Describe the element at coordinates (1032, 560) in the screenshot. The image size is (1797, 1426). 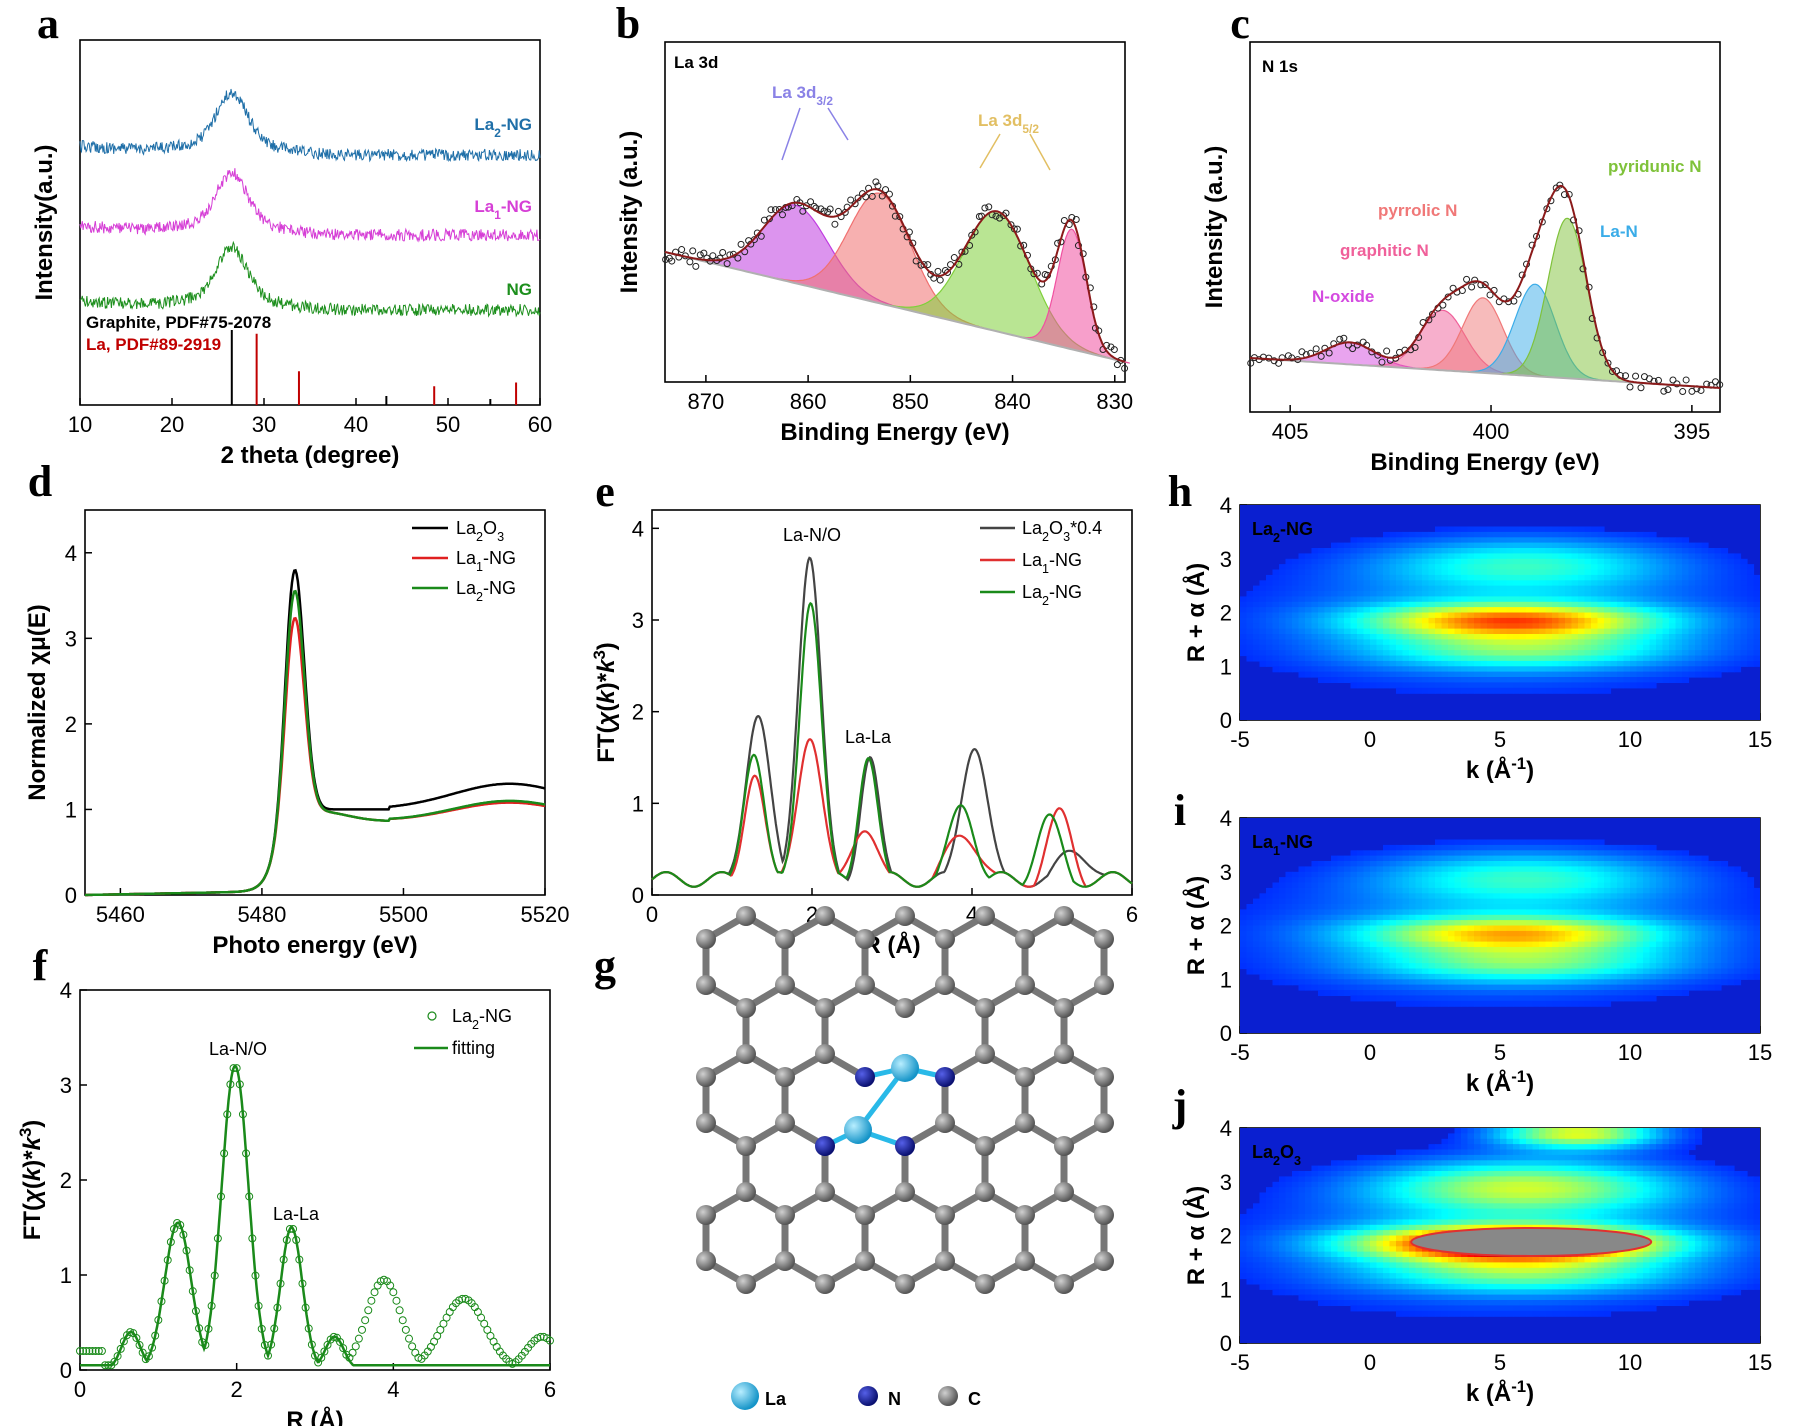
I see `text-part: La` at that location.